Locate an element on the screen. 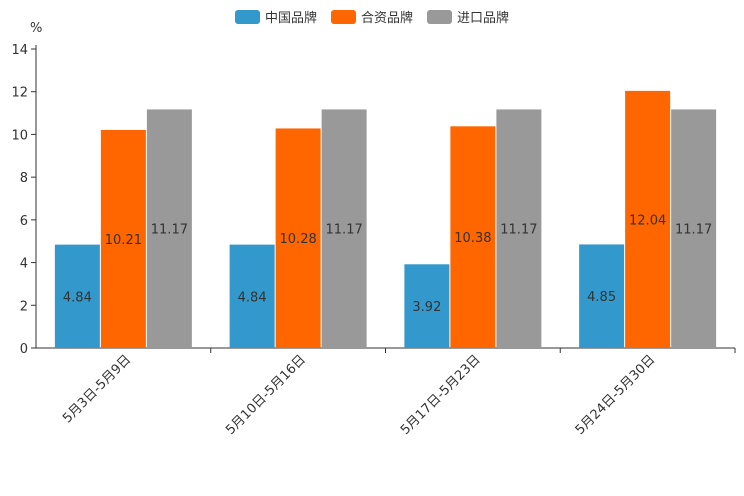 This screenshot has width=744, height=496. legend-item-imported: 进口品牌 is located at coordinates (468, 16).